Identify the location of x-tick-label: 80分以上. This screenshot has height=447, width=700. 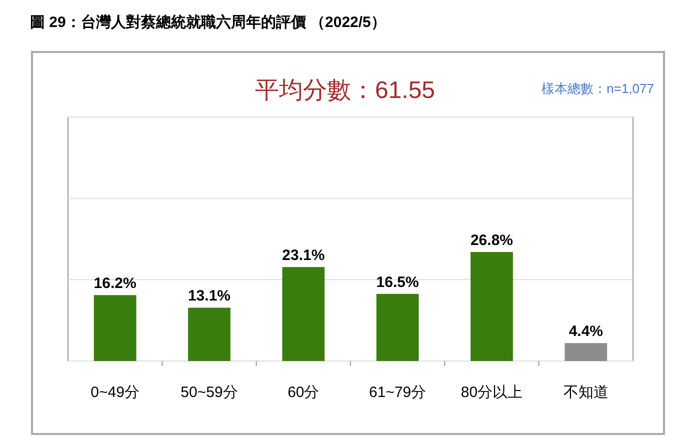
(491, 392).